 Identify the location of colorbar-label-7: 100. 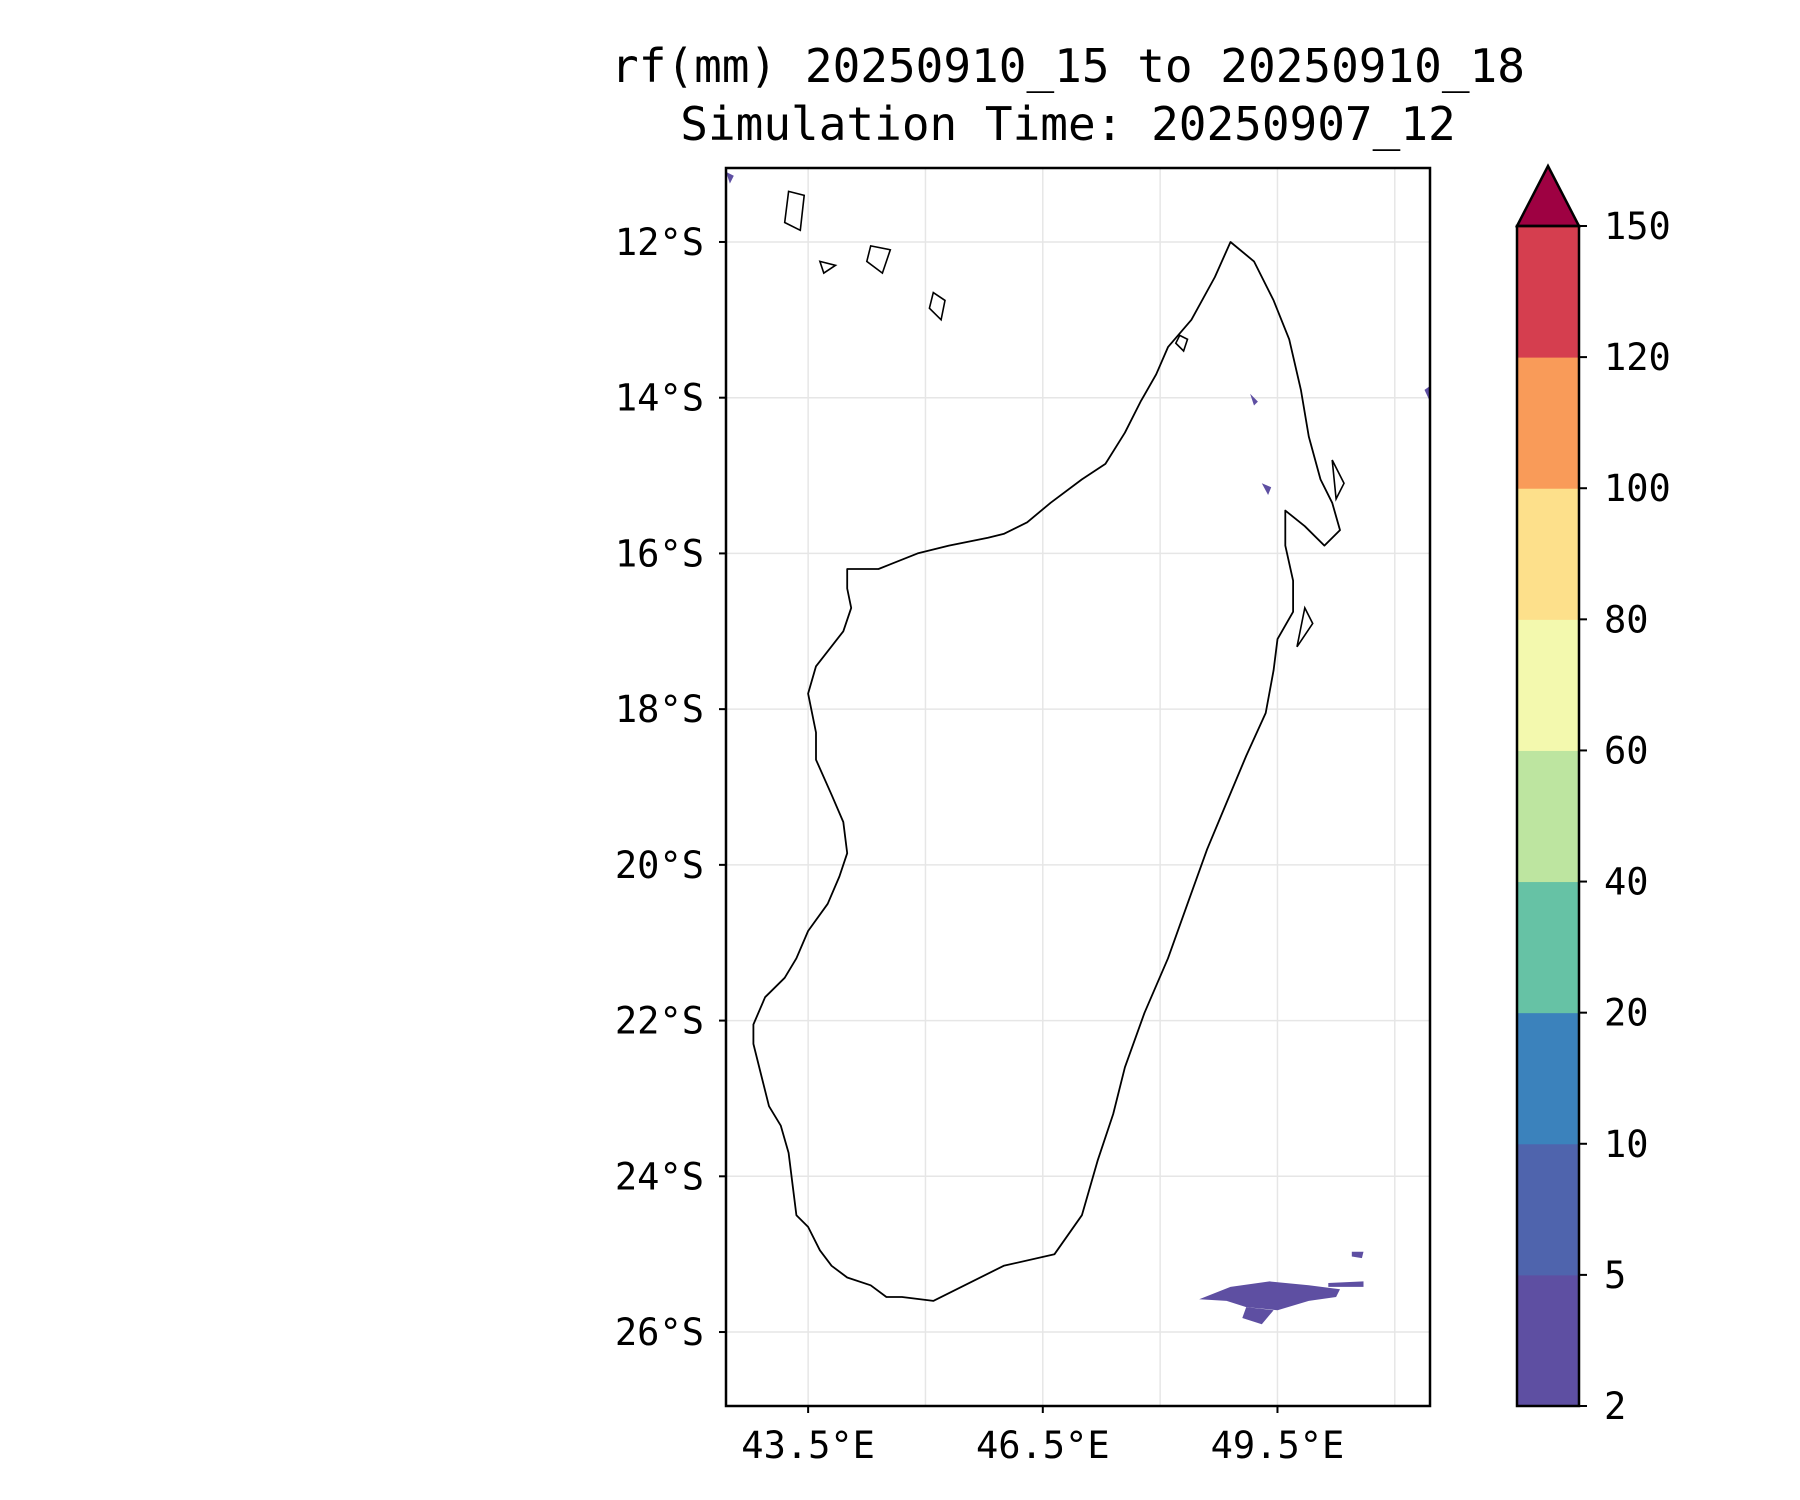
(1637, 488).